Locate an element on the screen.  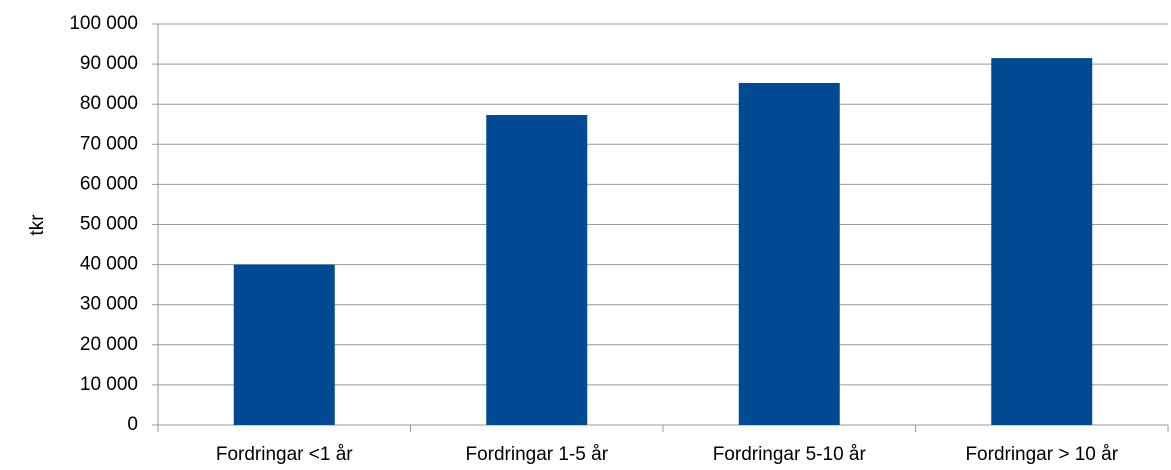
y-tick-label: 30 000 is located at coordinates (109, 304).